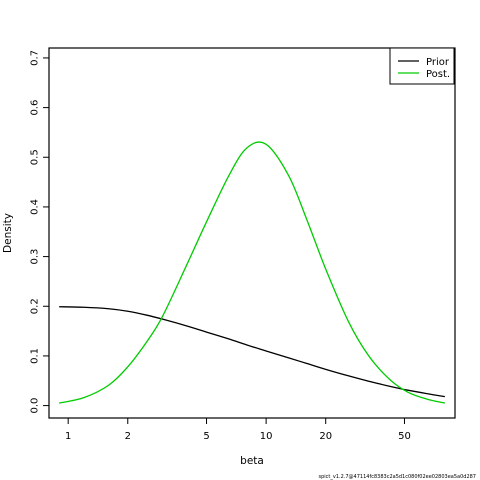  I want to click on x-tick-label: 5, so click(206, 436).